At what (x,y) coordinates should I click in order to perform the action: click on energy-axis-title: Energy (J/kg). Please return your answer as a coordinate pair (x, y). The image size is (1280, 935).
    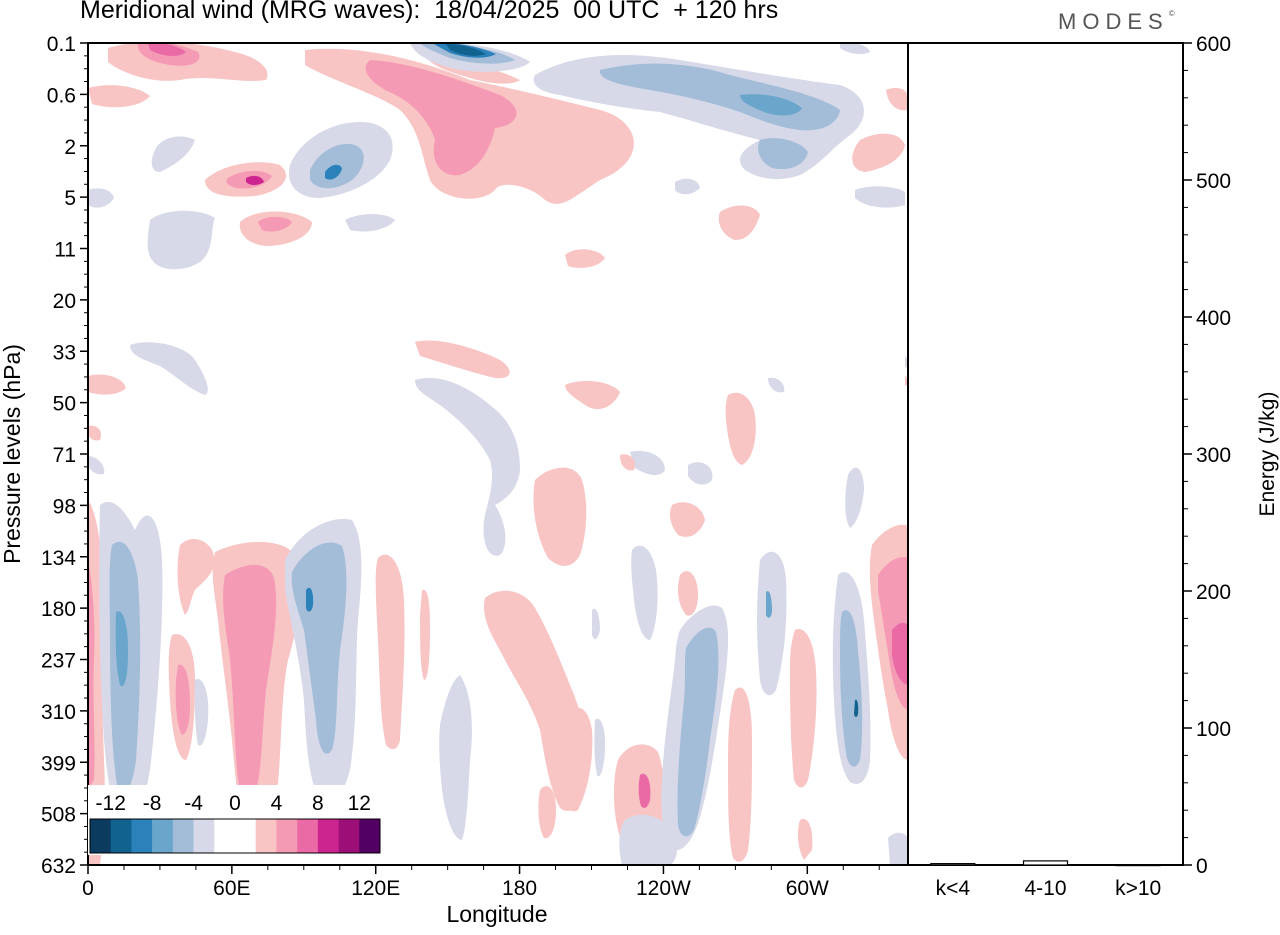
    Looking at the image, I should click on (1267, 454).